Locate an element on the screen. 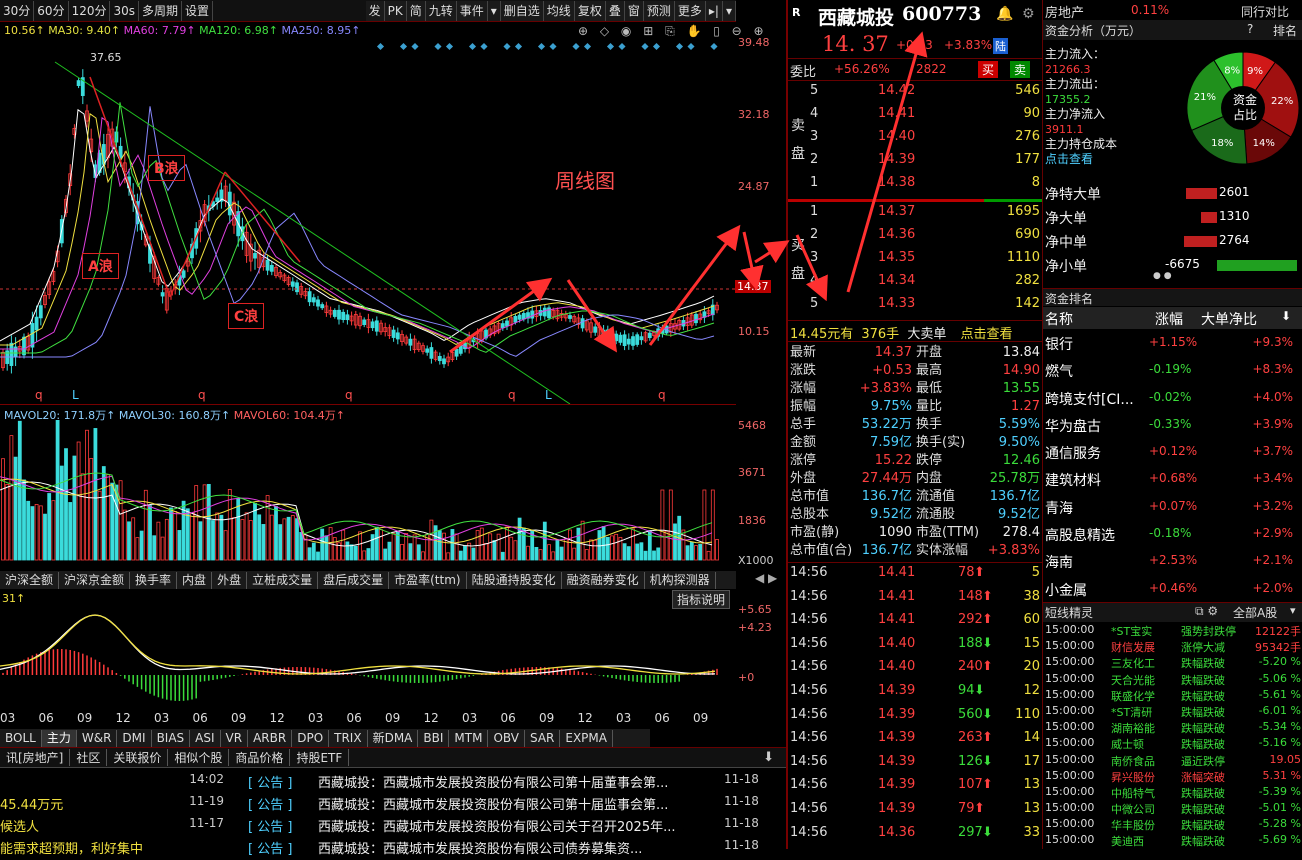  bid-row-4: 4 14.34 282 is located at coordinates (915, 284).